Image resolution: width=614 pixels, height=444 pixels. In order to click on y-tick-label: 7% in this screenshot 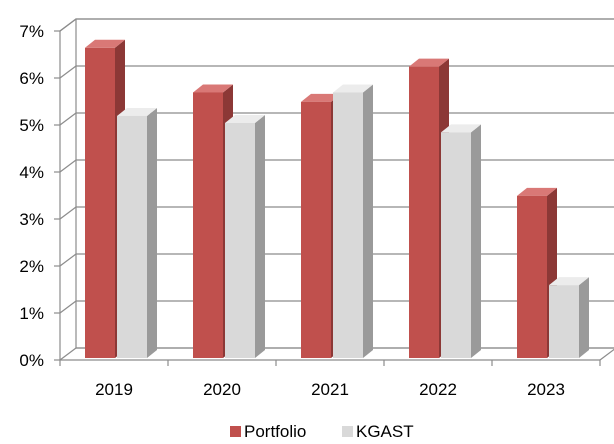, I will do `click(31, 31)`.